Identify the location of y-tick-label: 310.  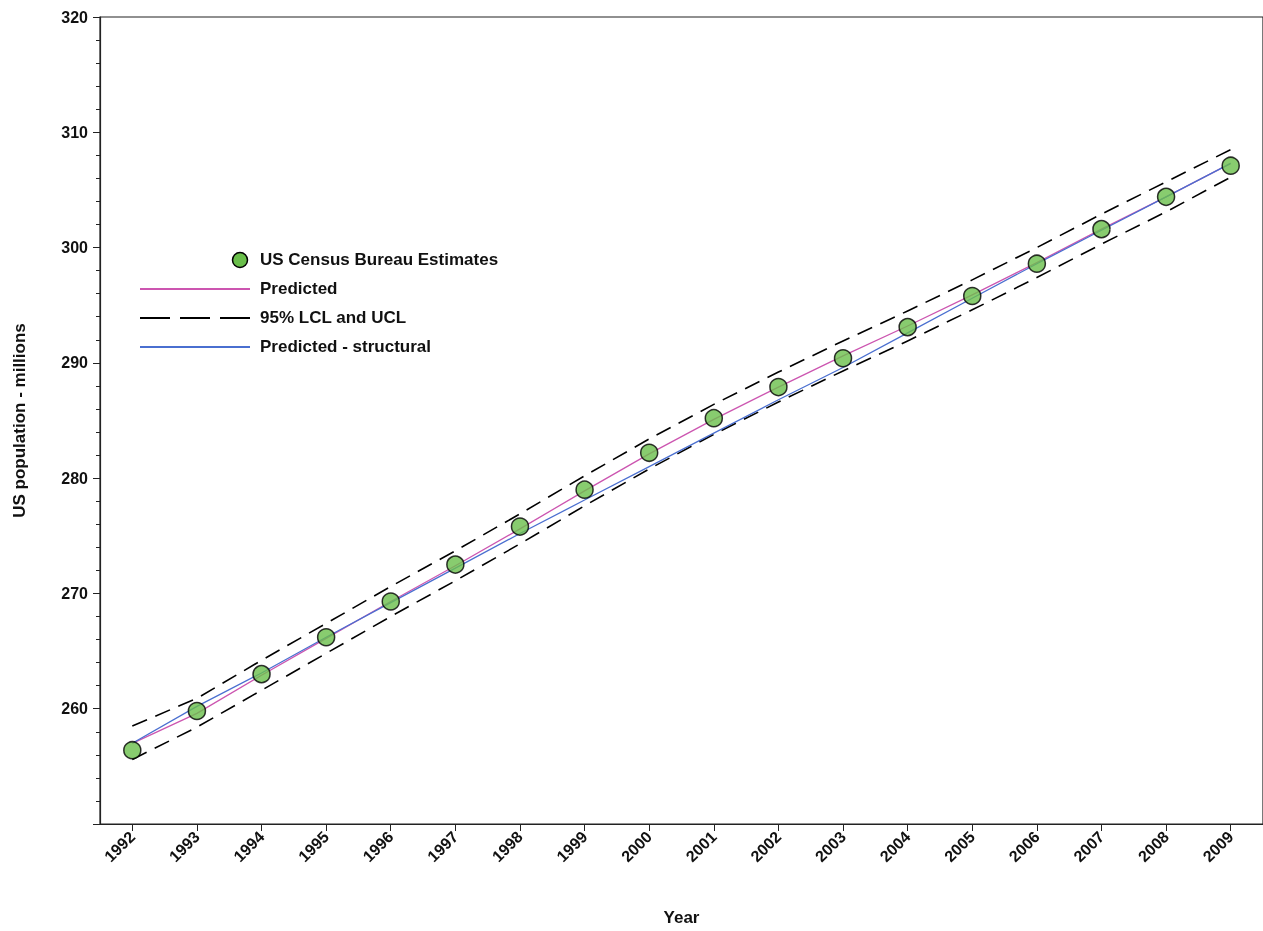
(75, 132).